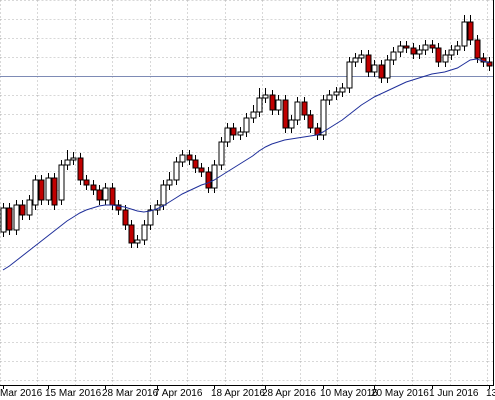 The width and height of the screenshot is (495, 400). Describe the element at coordinates (73, 393) in the screenshot. I see `x-tick-label: 15 Mar 2016` at that location.